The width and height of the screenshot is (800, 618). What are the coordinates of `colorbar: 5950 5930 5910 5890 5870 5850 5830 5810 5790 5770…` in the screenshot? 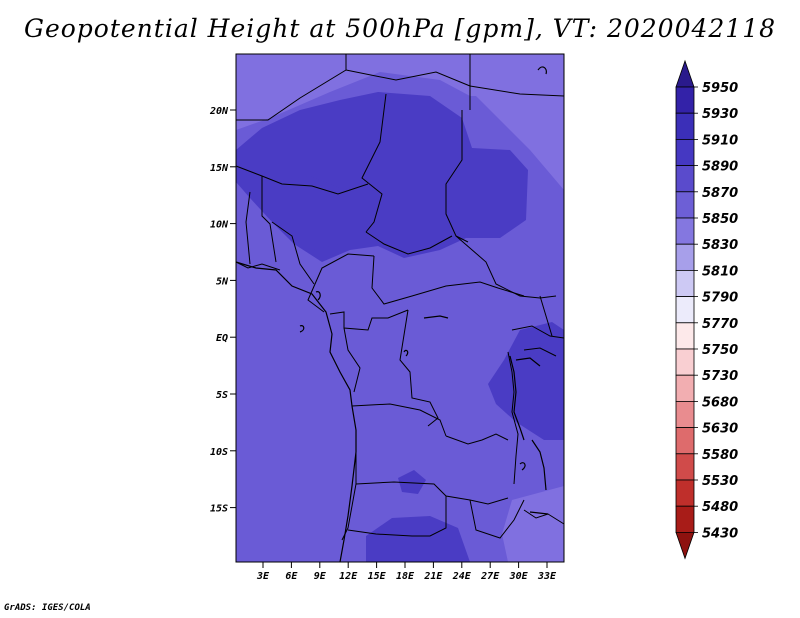 It's located at (706, 309).